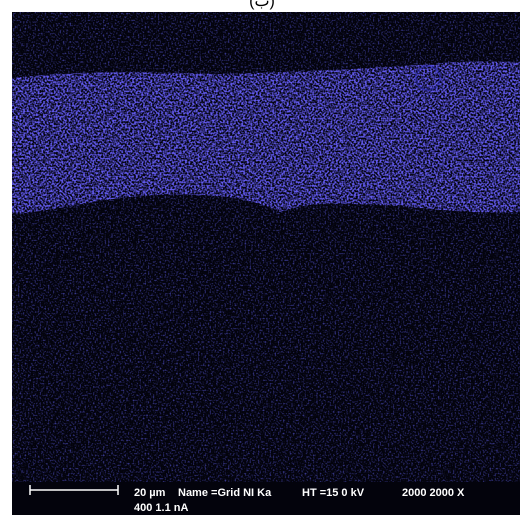 This screenshot has height=515, width=523. What do you see at coordinates (262, 5) in the screenshot?
I see `caption: (ب)` at bounding box center [262, 5].